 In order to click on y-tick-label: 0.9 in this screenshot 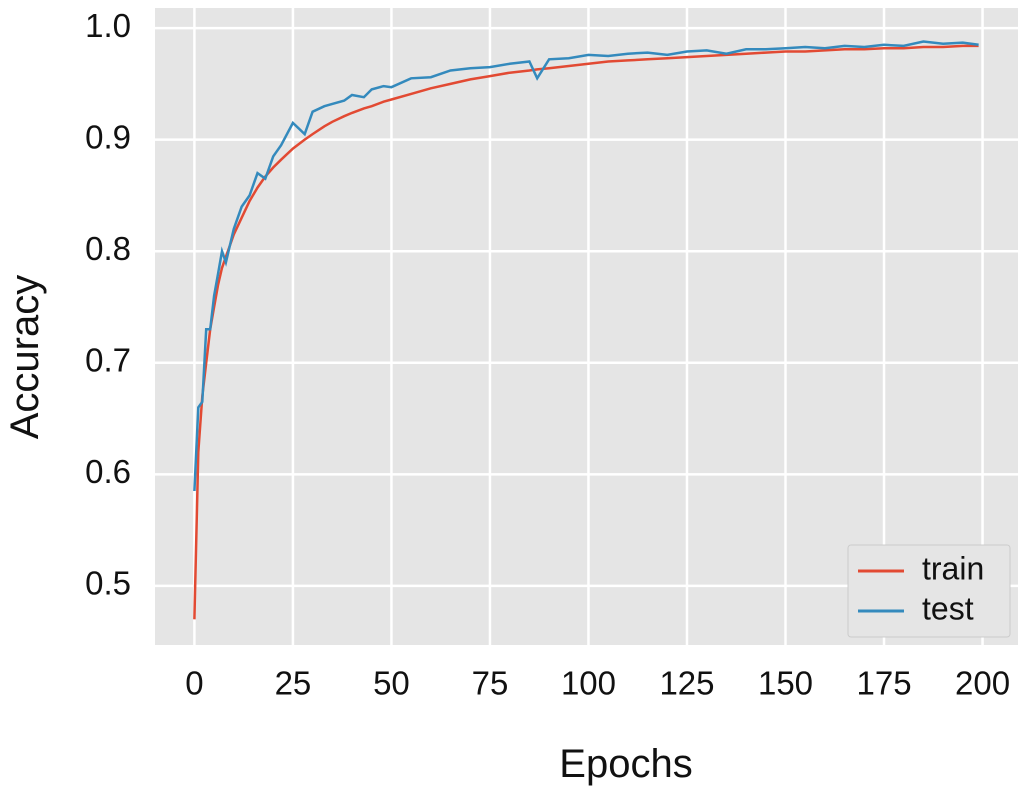, I will do `click(108, 136)`.